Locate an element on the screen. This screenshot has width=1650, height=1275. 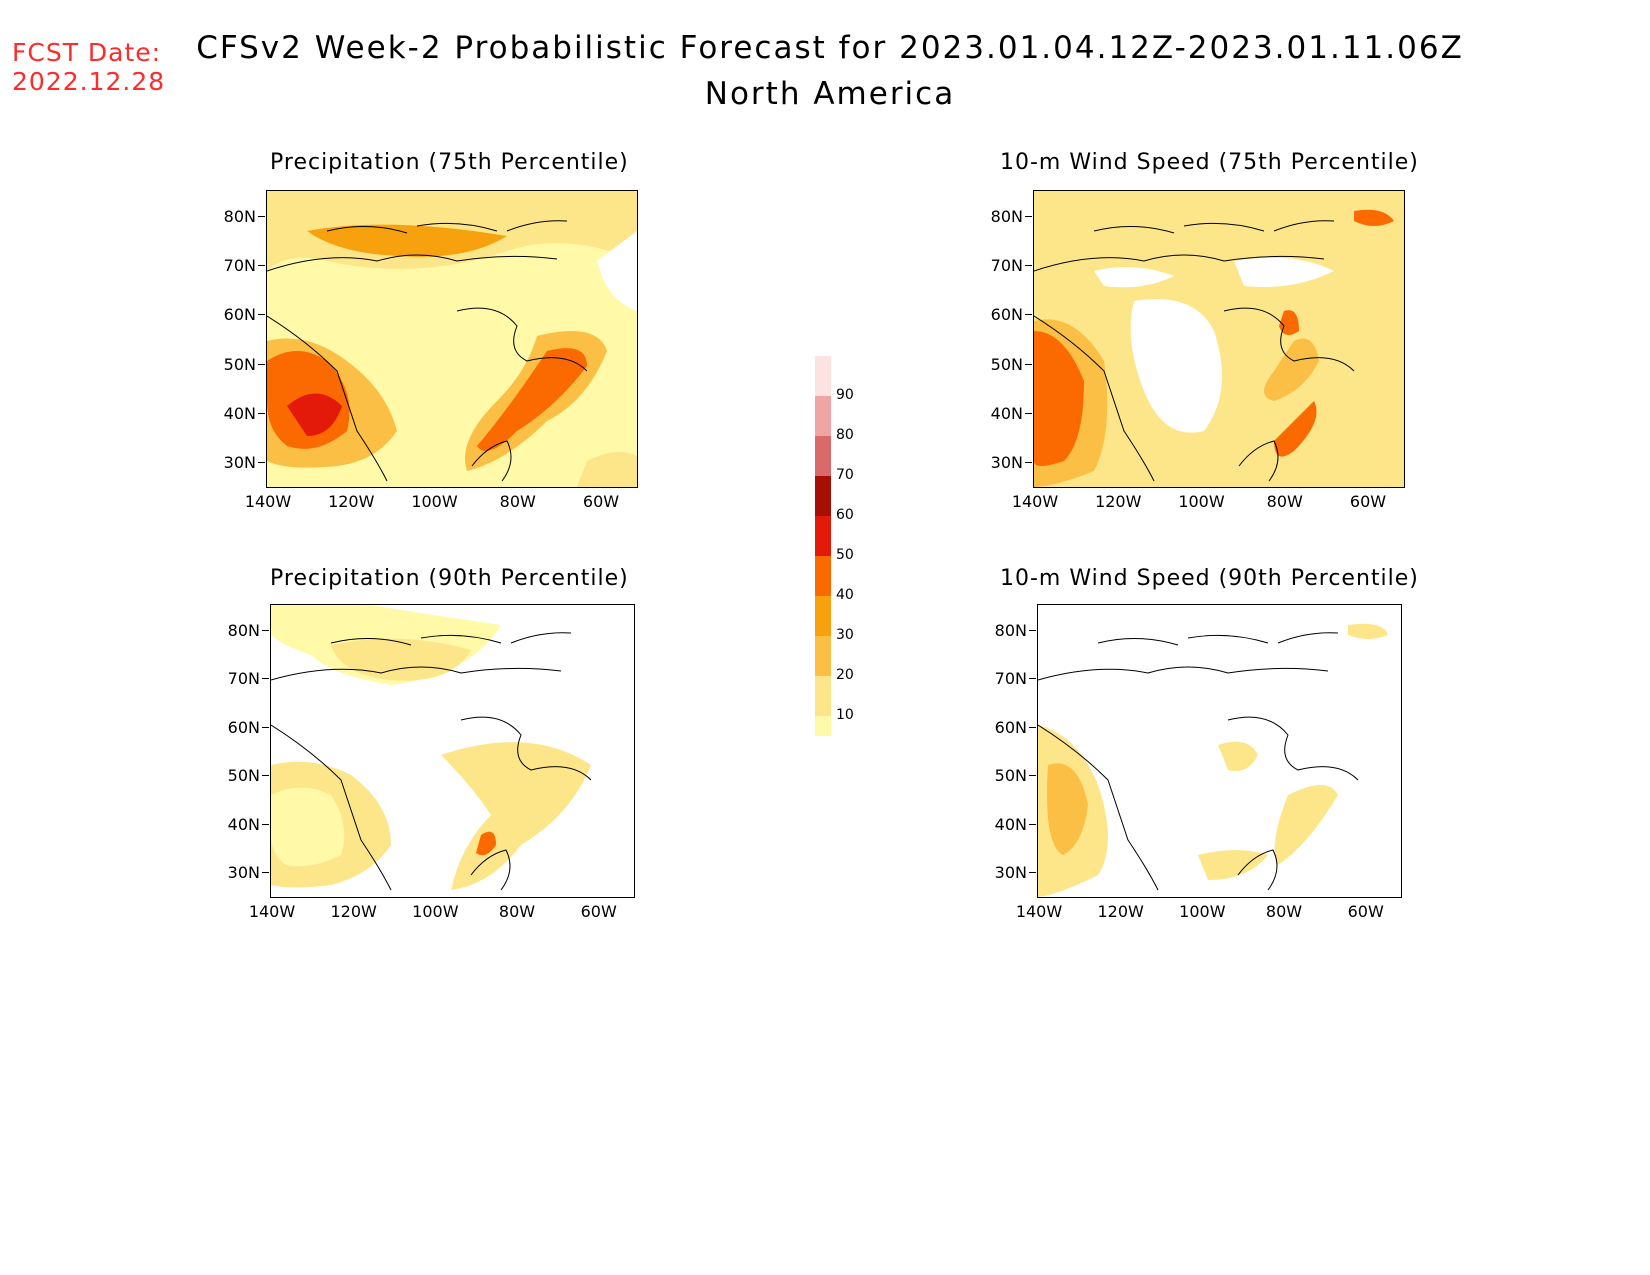
panel-title: 10-m Wind Speed (90th Percentile) is located at coordinates (1209, 578).